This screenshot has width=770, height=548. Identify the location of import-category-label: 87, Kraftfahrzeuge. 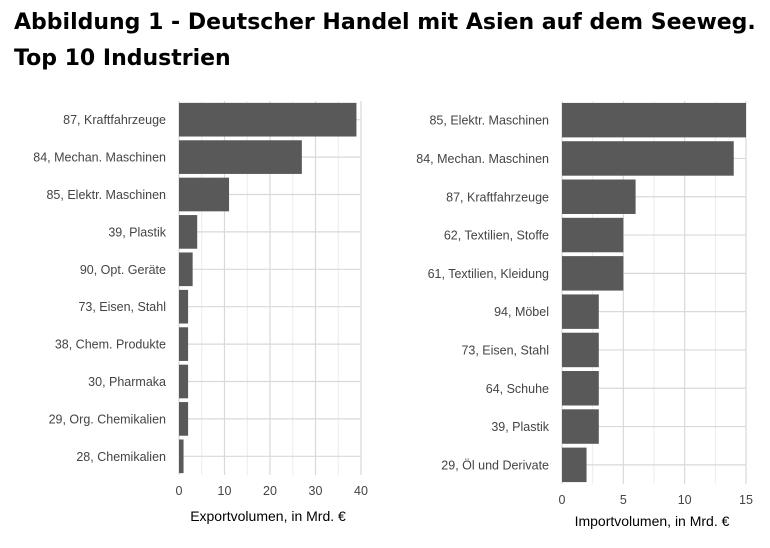
(497, 197).